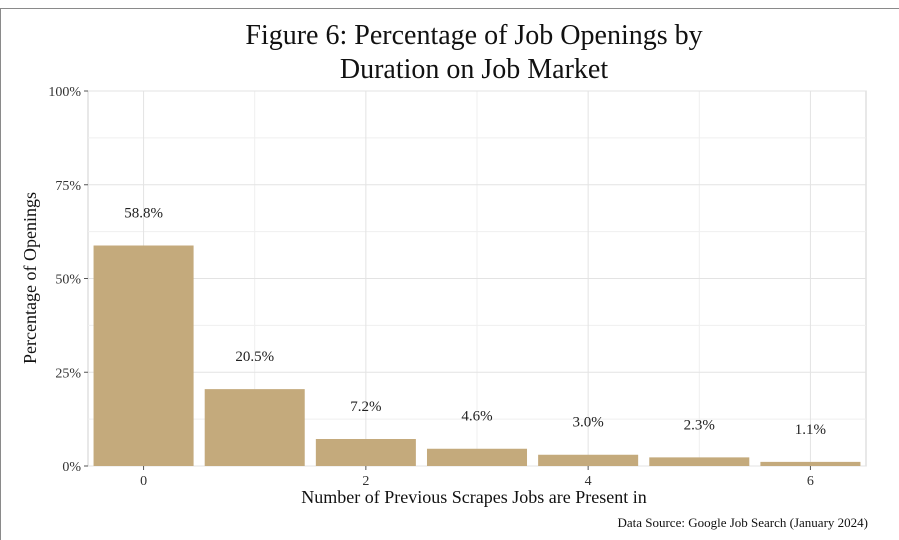 The image size is (899, 540). What do you see at coordinates (365, 481) in the screenshot?
I see `x-tick-label: 2` at bounding box center [365, 481].